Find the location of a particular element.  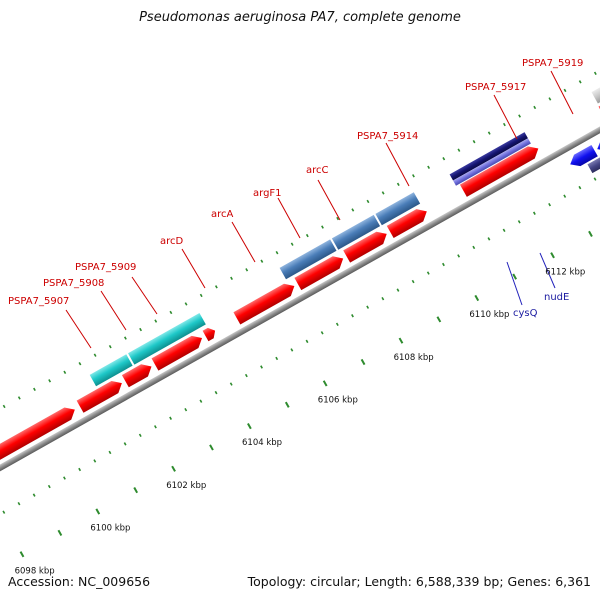

gene-label: PSPA7_5908 is located at coordinates (73, 283).